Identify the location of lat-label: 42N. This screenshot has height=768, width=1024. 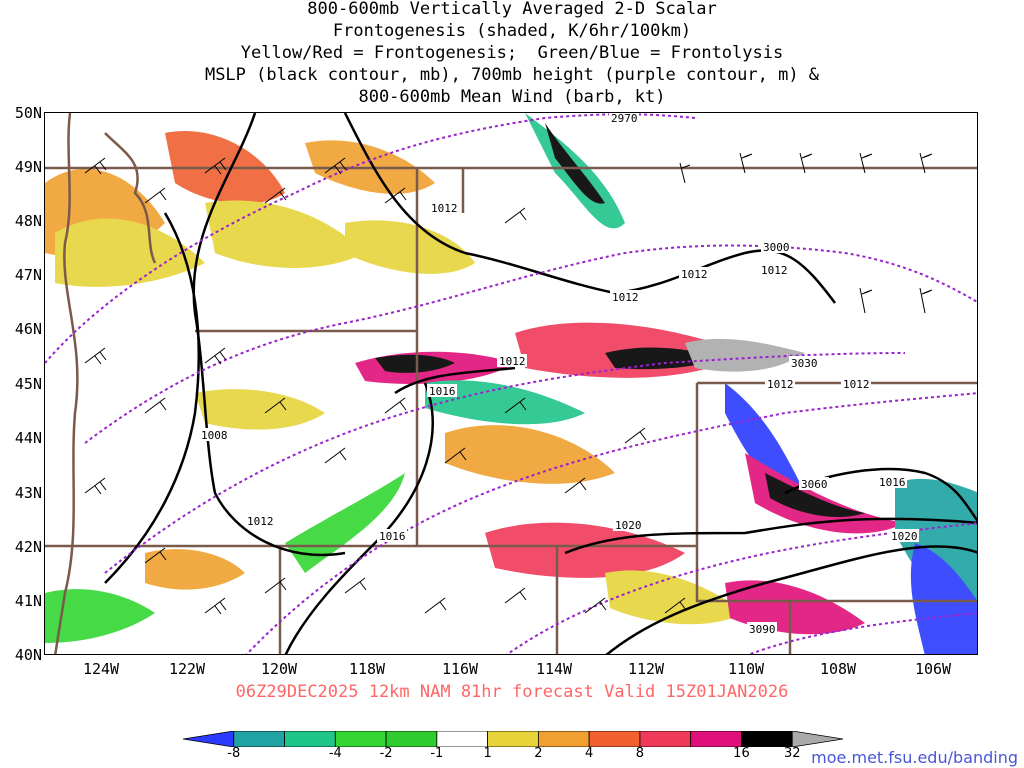
(28, 547).